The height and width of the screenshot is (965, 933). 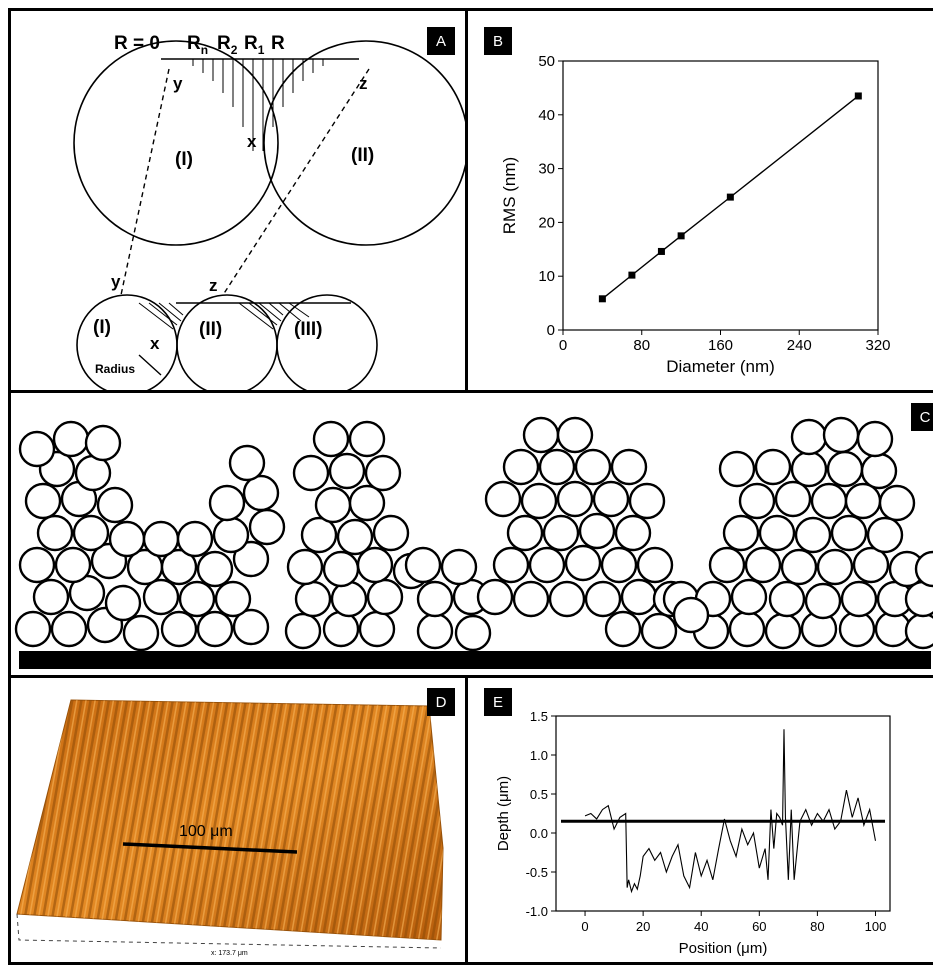 I want to click on point-y-top: y, so click(x=178, y=83).